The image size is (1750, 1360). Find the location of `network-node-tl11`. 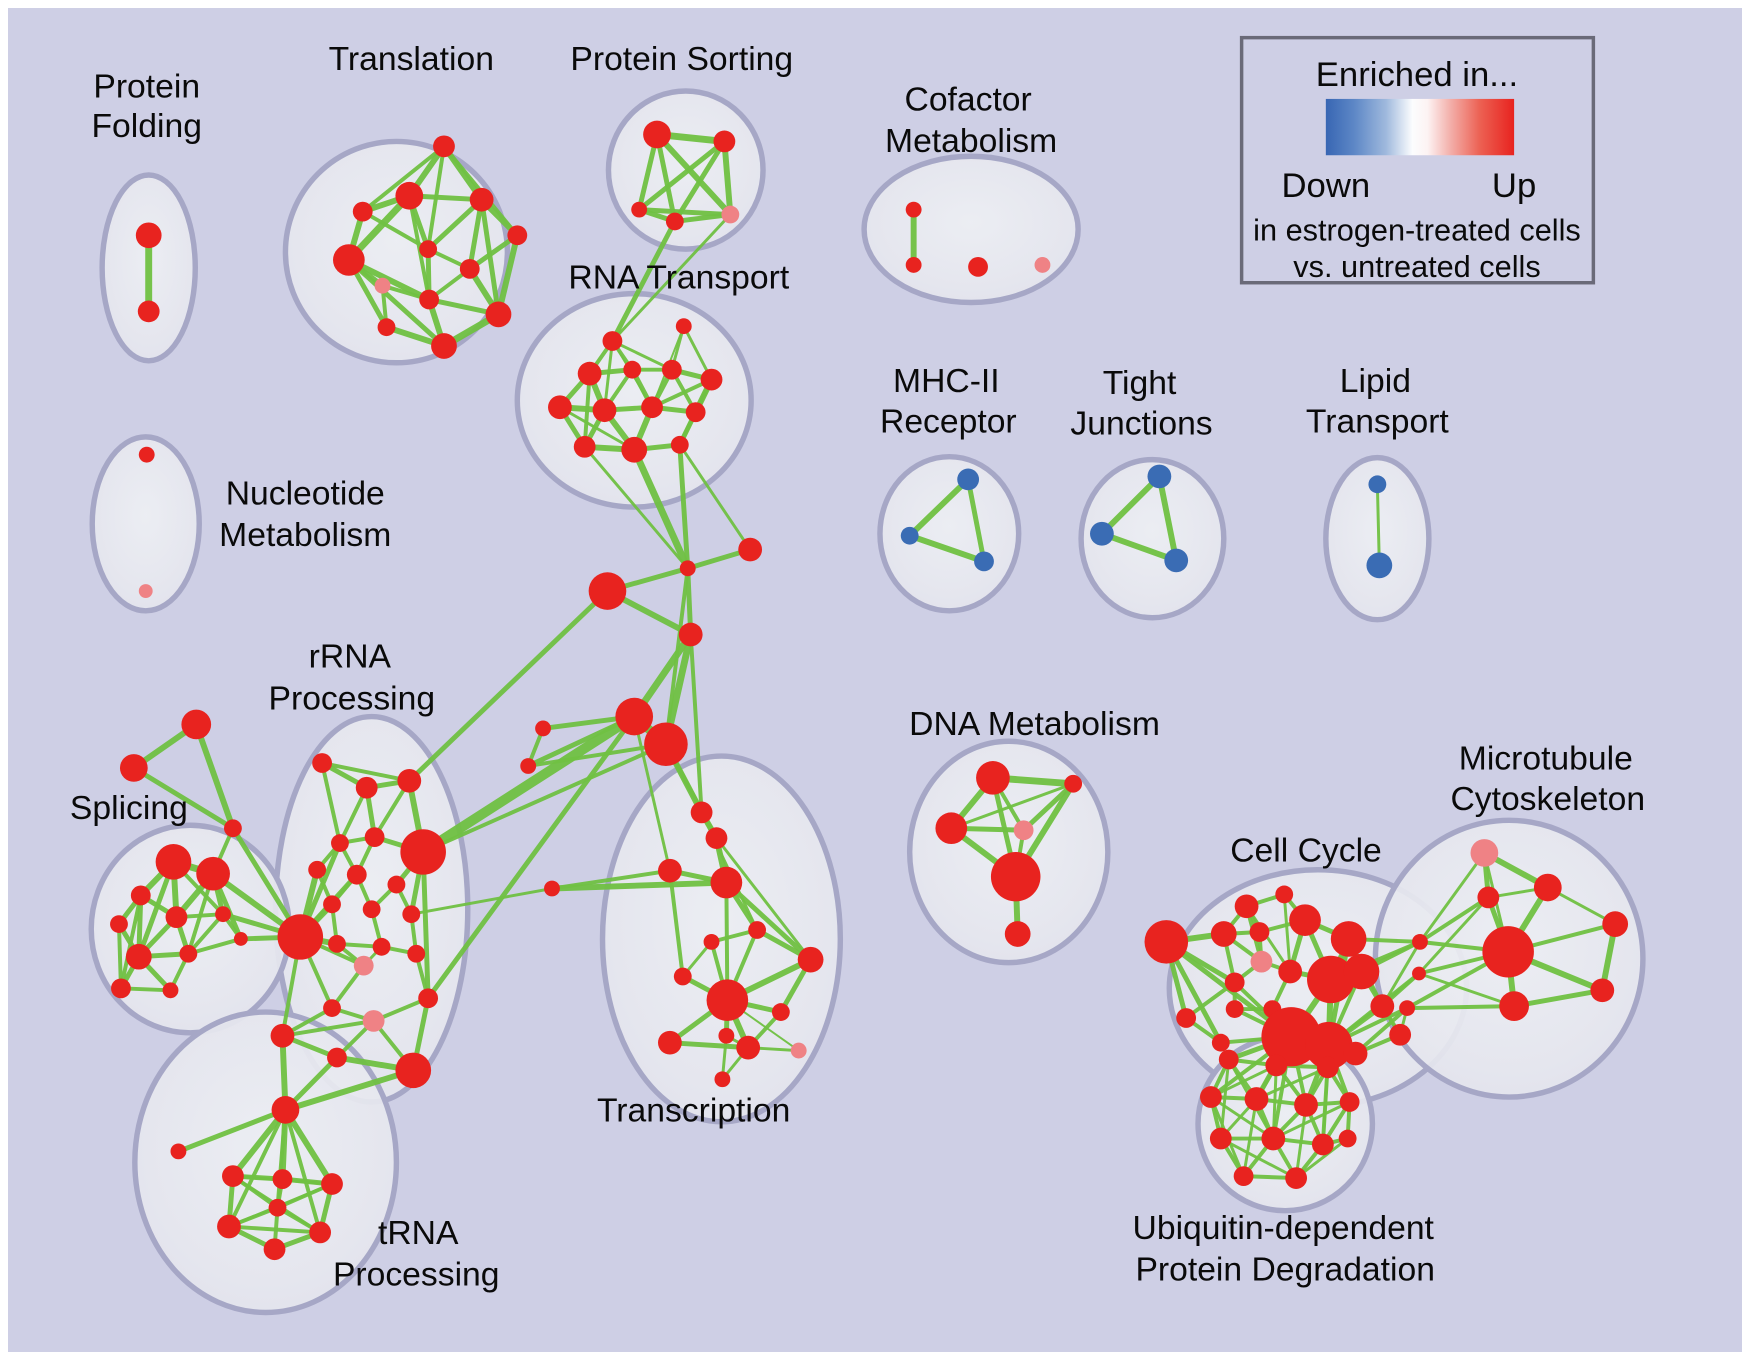

network-node-tl11 is located at coordinates (498, 314).